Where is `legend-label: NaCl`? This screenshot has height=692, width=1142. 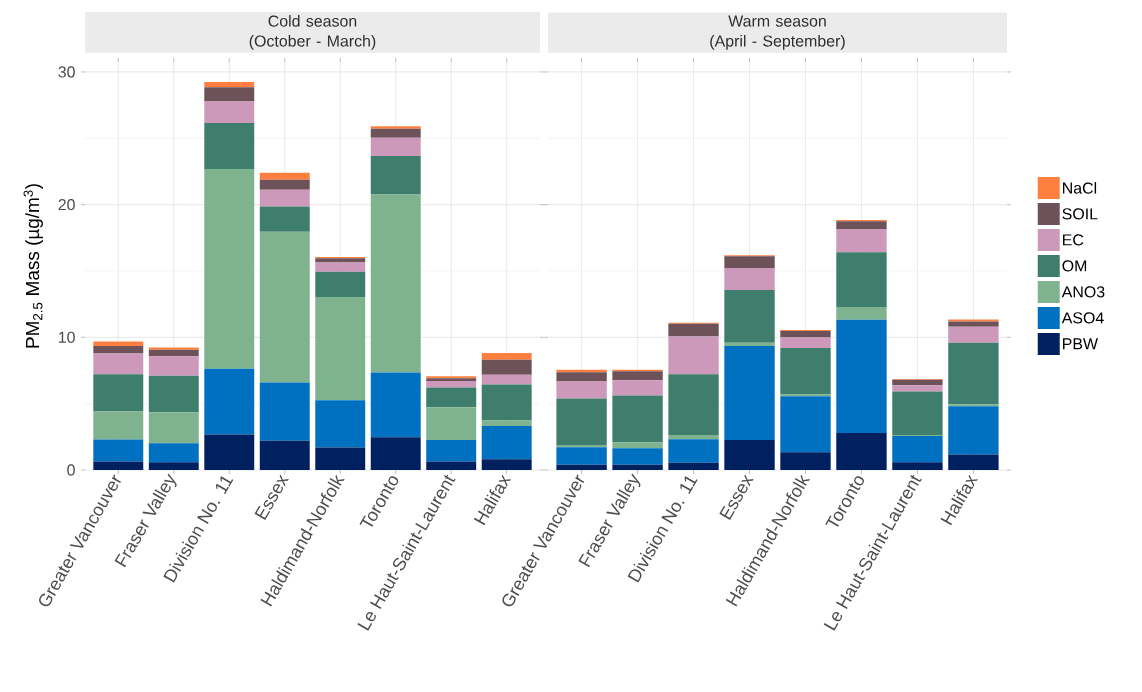 legend-label: NaCl is located at coordinates (1080, 188).